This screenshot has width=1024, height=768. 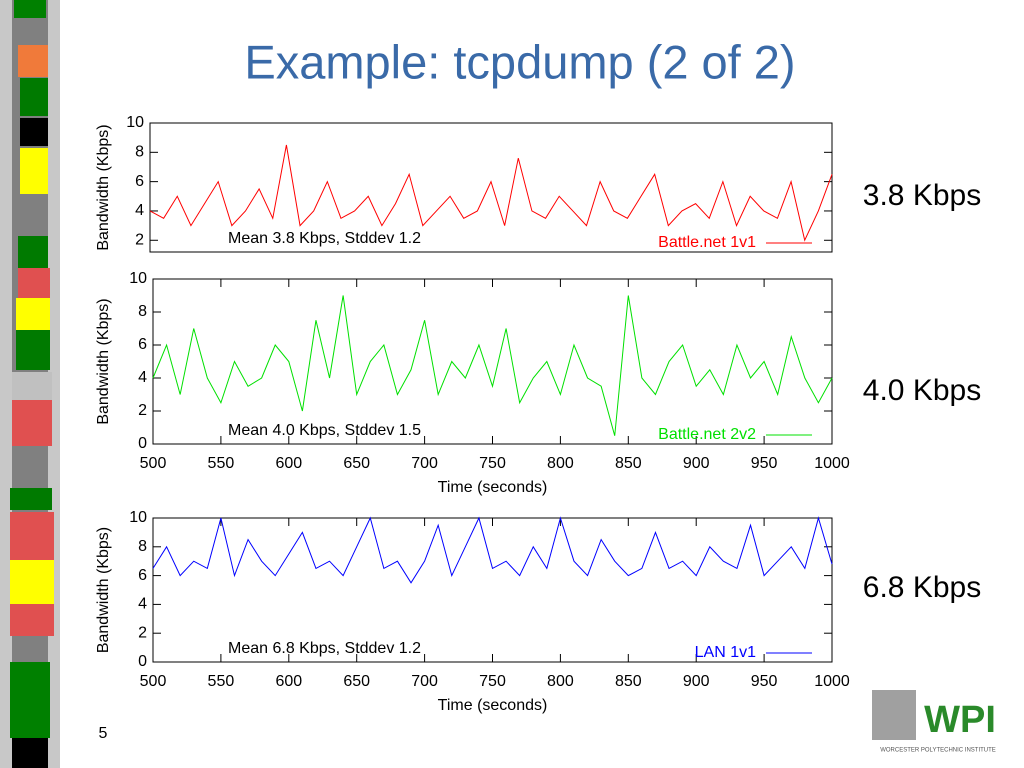 I want to click on annotation: Mean 6.8 Kbps, Stddev 1.2, so click(x=324, y=648).